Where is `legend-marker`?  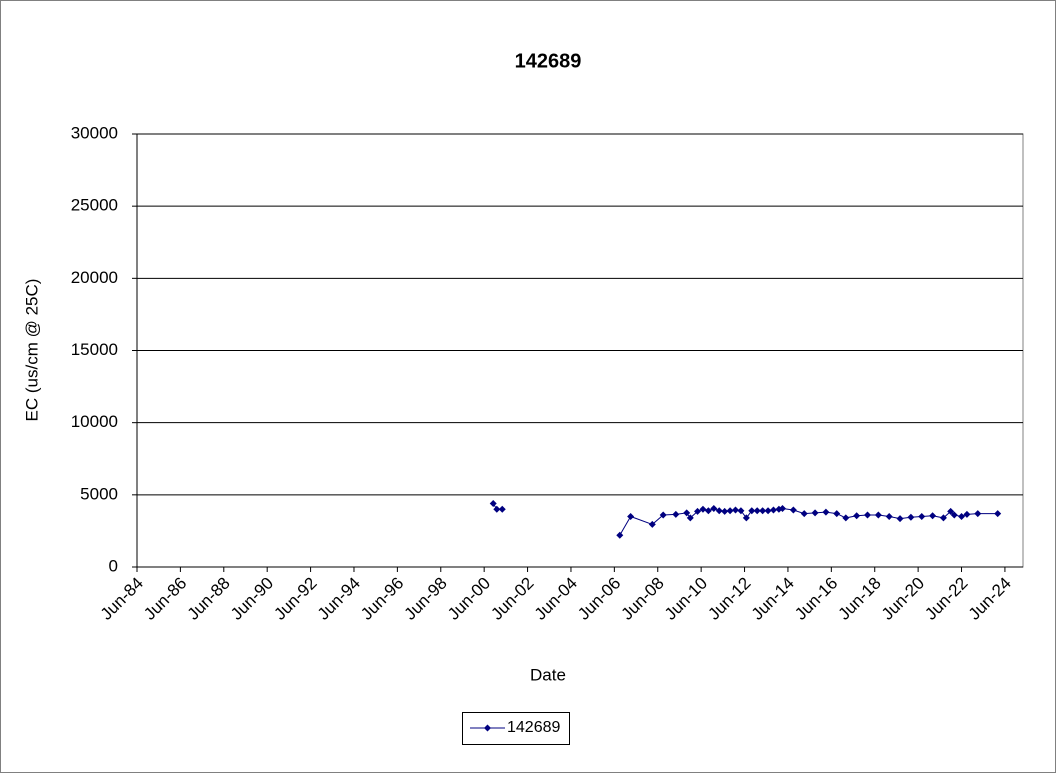 legend-marker is located at coordinates (487, 728).